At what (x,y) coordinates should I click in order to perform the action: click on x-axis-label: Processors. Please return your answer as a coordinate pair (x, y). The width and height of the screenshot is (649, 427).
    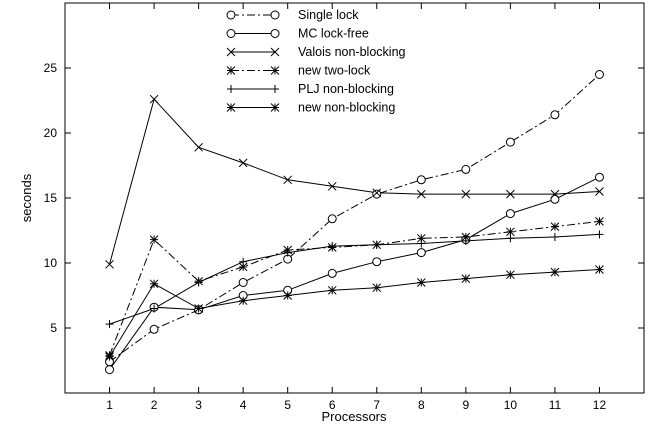
    Looking at the image, I should click on (354, 416).